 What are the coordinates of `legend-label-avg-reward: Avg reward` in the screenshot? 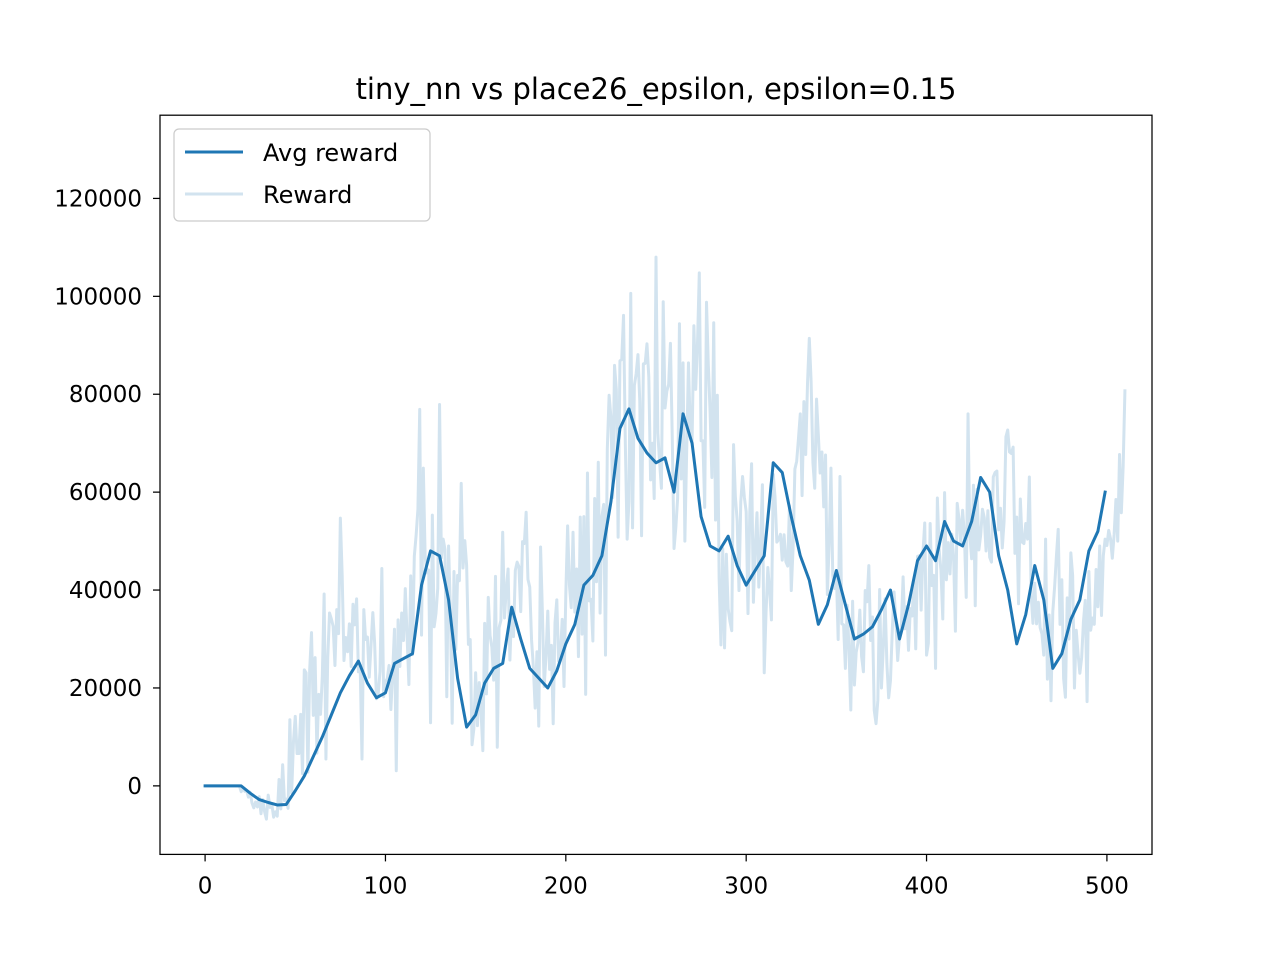 It's located at (330, 153).